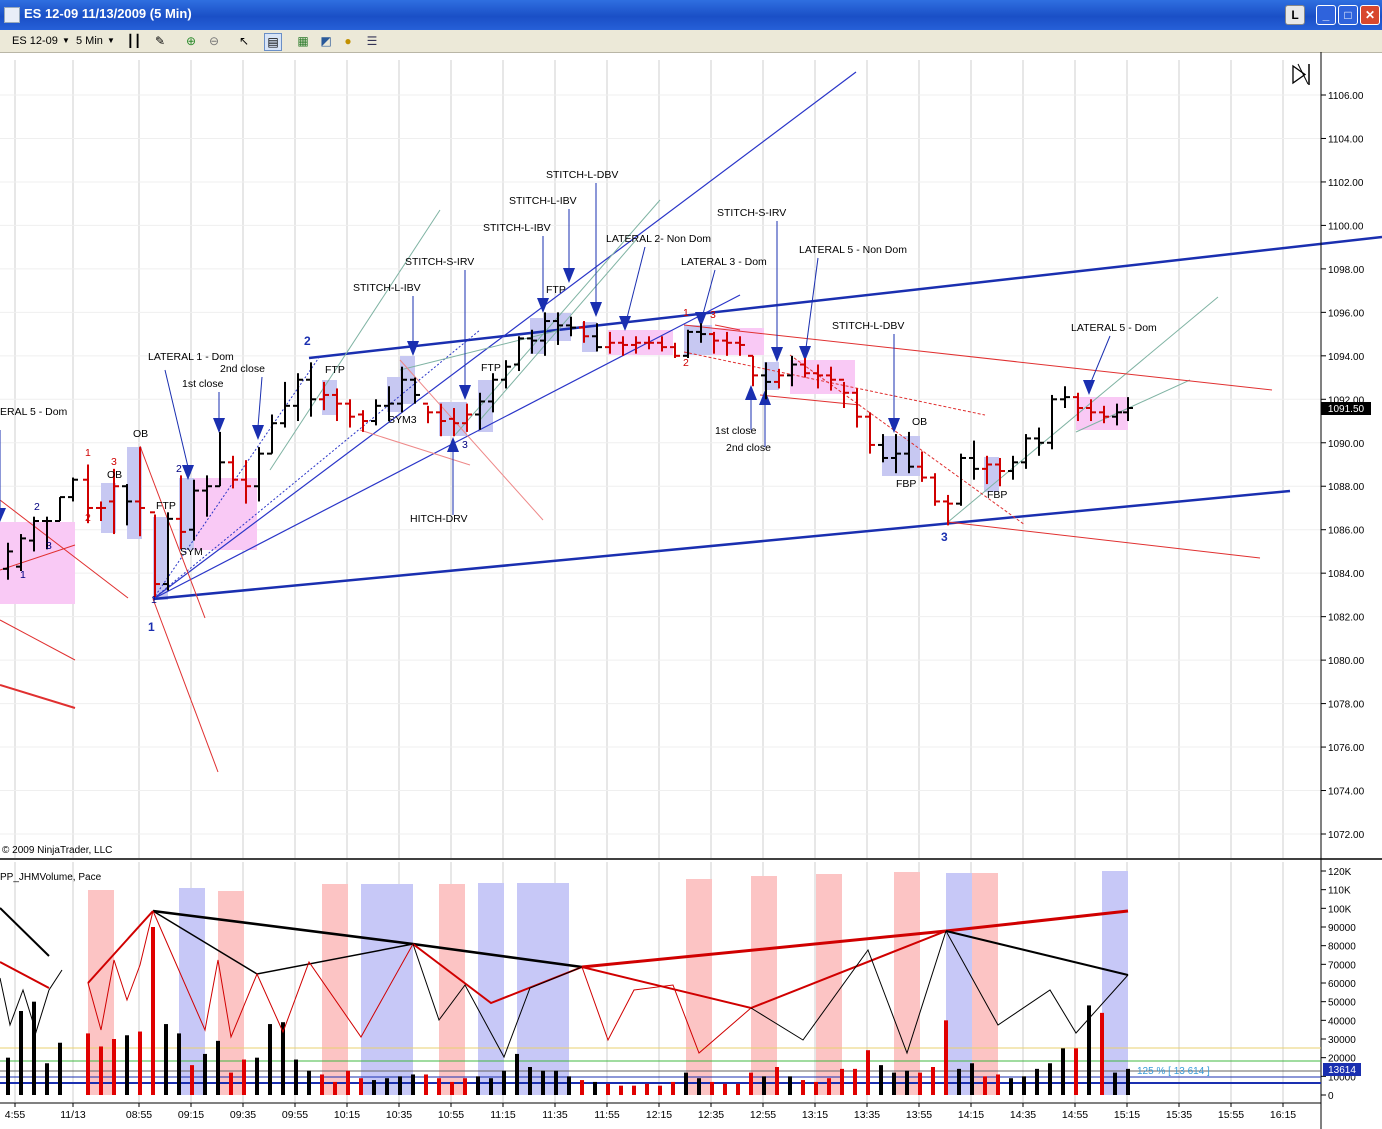  I want to click on link-button: L, so click(1295, 15).